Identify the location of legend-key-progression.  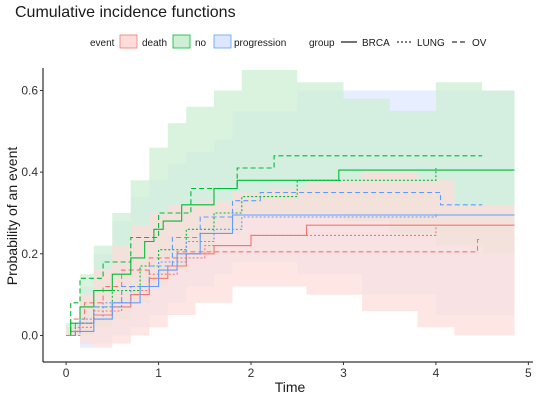
(222, 41).